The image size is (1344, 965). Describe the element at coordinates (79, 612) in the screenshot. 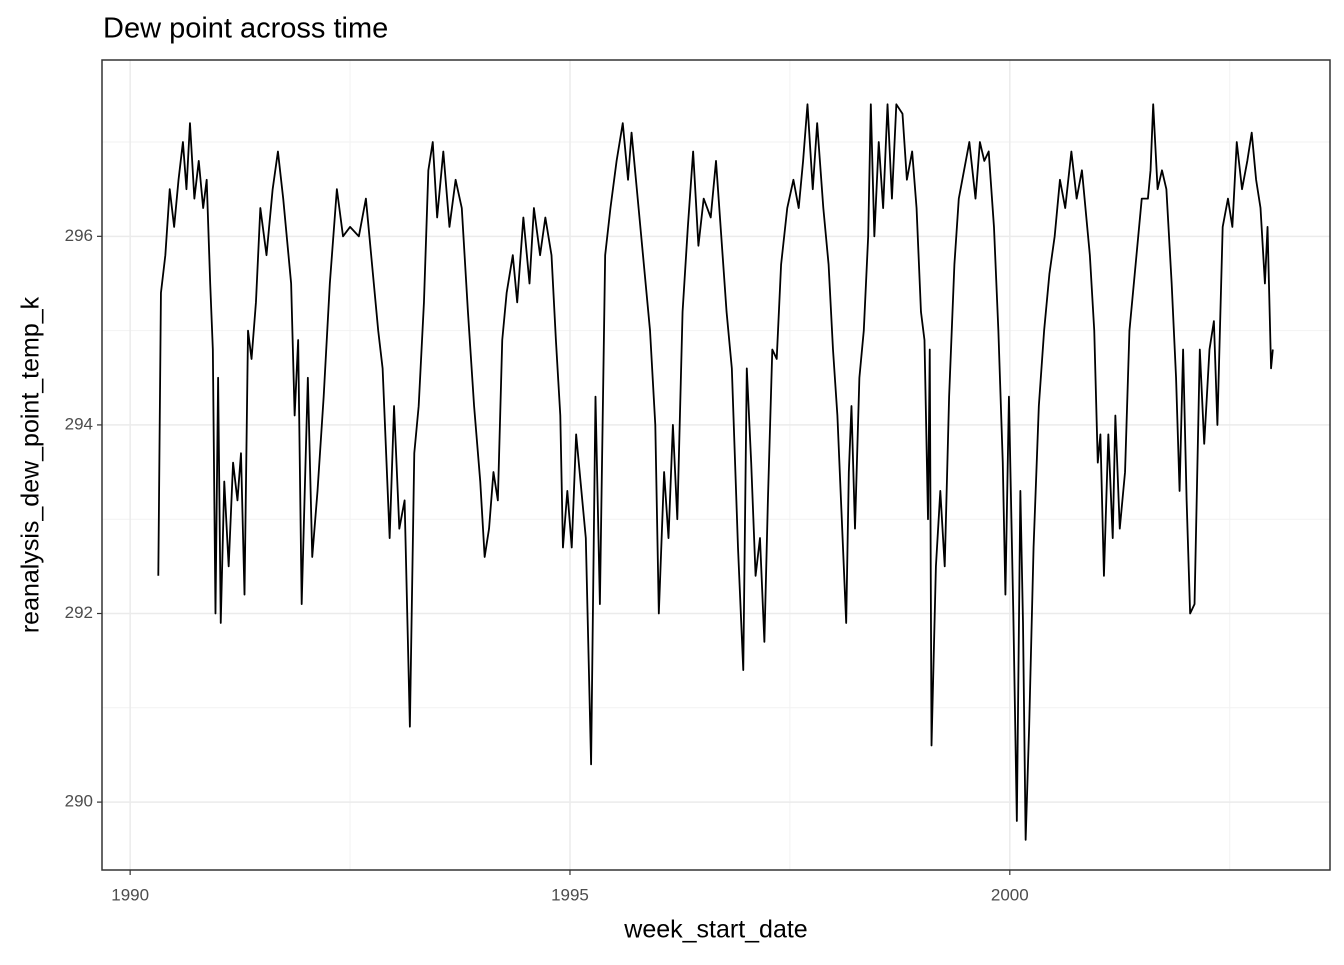

I see `y-tick-label: 292` at that location.